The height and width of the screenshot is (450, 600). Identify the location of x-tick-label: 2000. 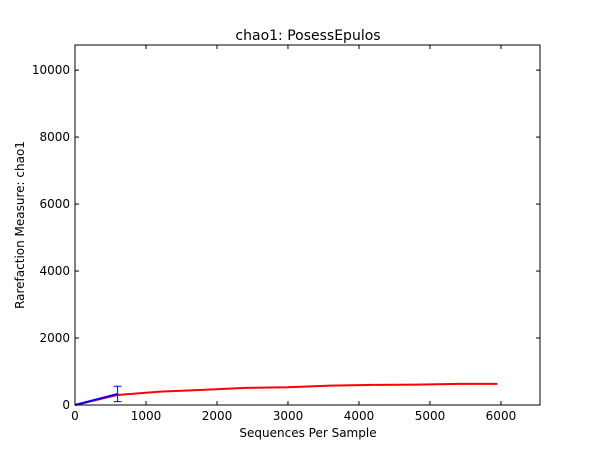
(217, 416).